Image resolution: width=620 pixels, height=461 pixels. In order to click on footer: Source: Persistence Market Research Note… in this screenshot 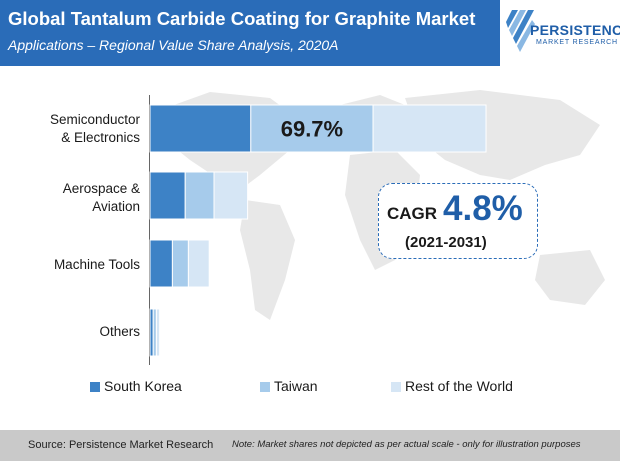, I will do `click(310, 445)`.